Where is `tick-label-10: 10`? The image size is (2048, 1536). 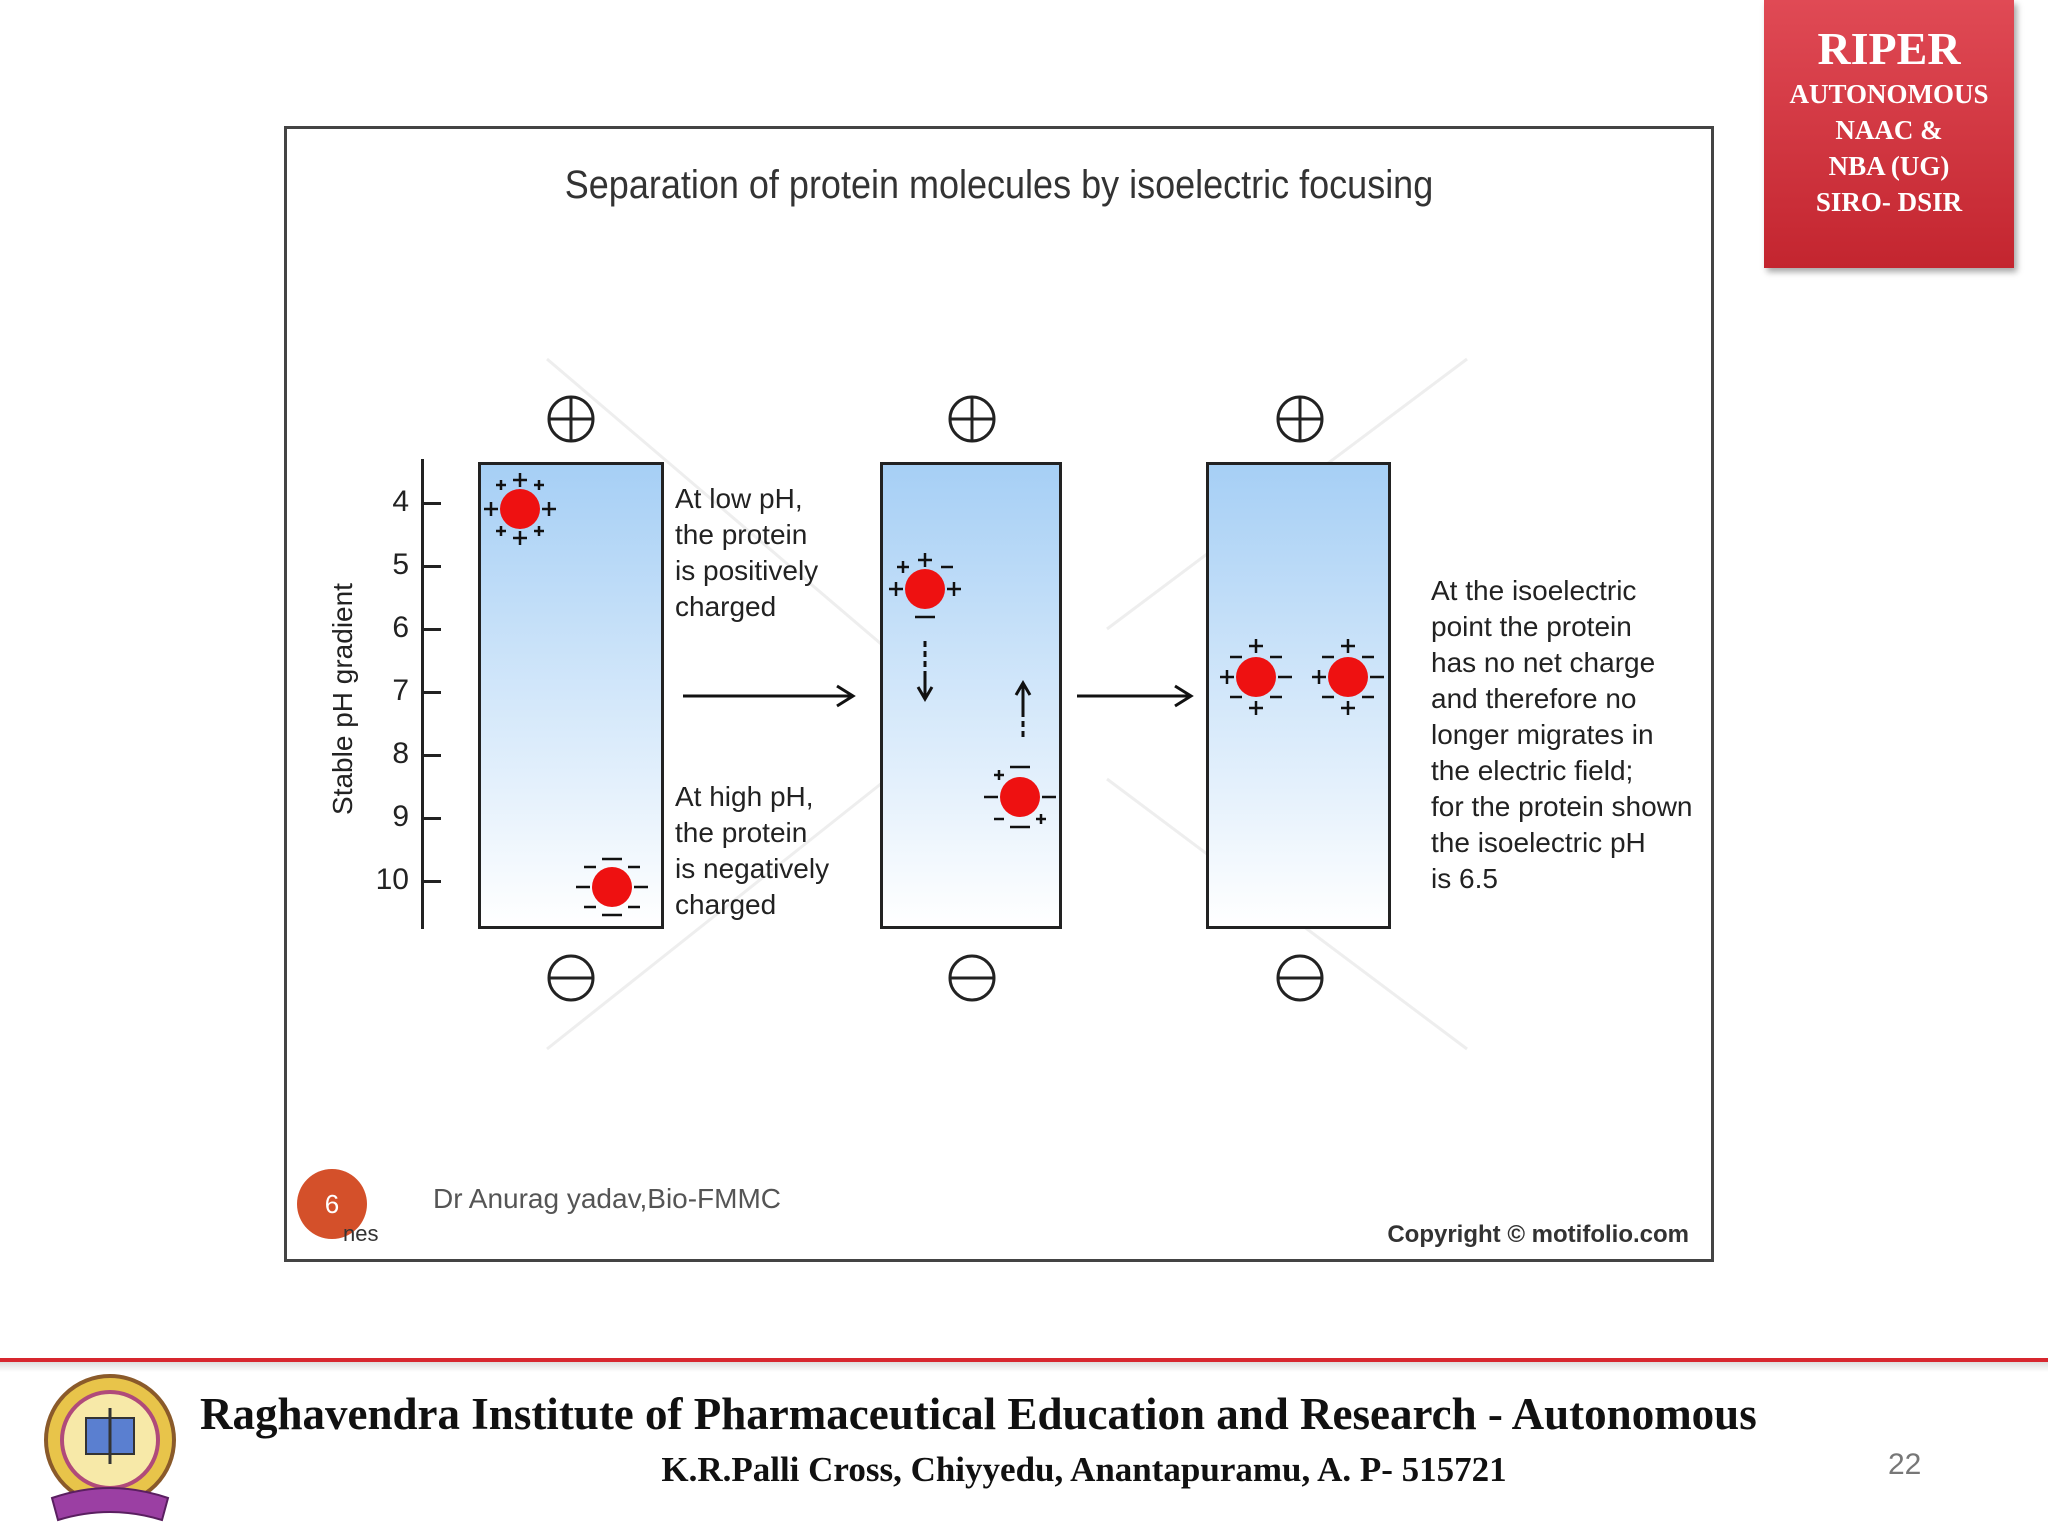 tick-label-10: 10 is located at coordinates (392, 879).